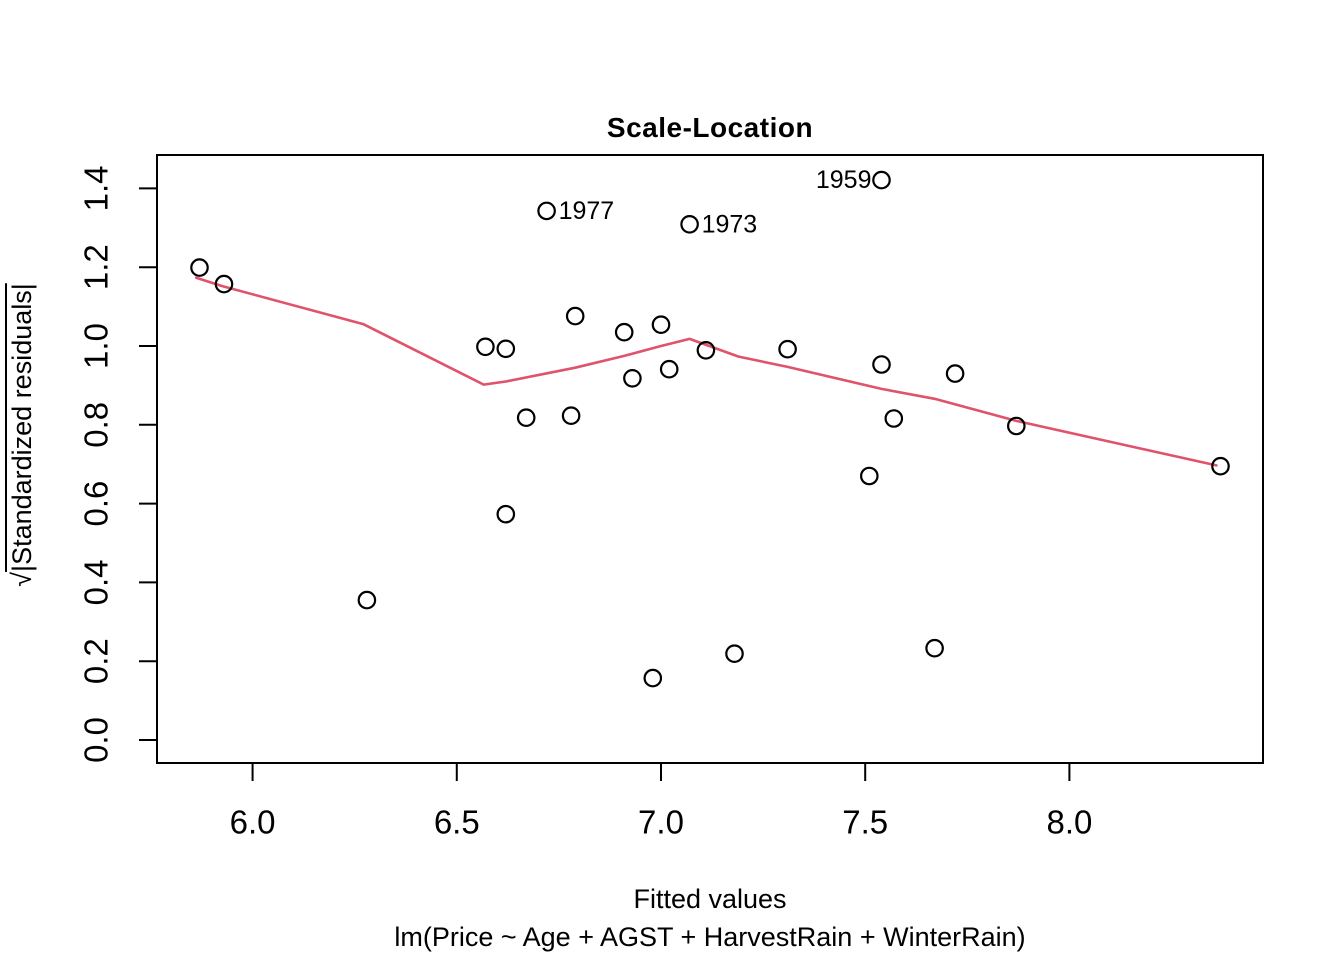 This screenshot has height=960, width=1344. What do you see at coordinates (457, 822) in the screenshot?
I see `x-tick-label: 6.5` at bounding box center [457, 822].